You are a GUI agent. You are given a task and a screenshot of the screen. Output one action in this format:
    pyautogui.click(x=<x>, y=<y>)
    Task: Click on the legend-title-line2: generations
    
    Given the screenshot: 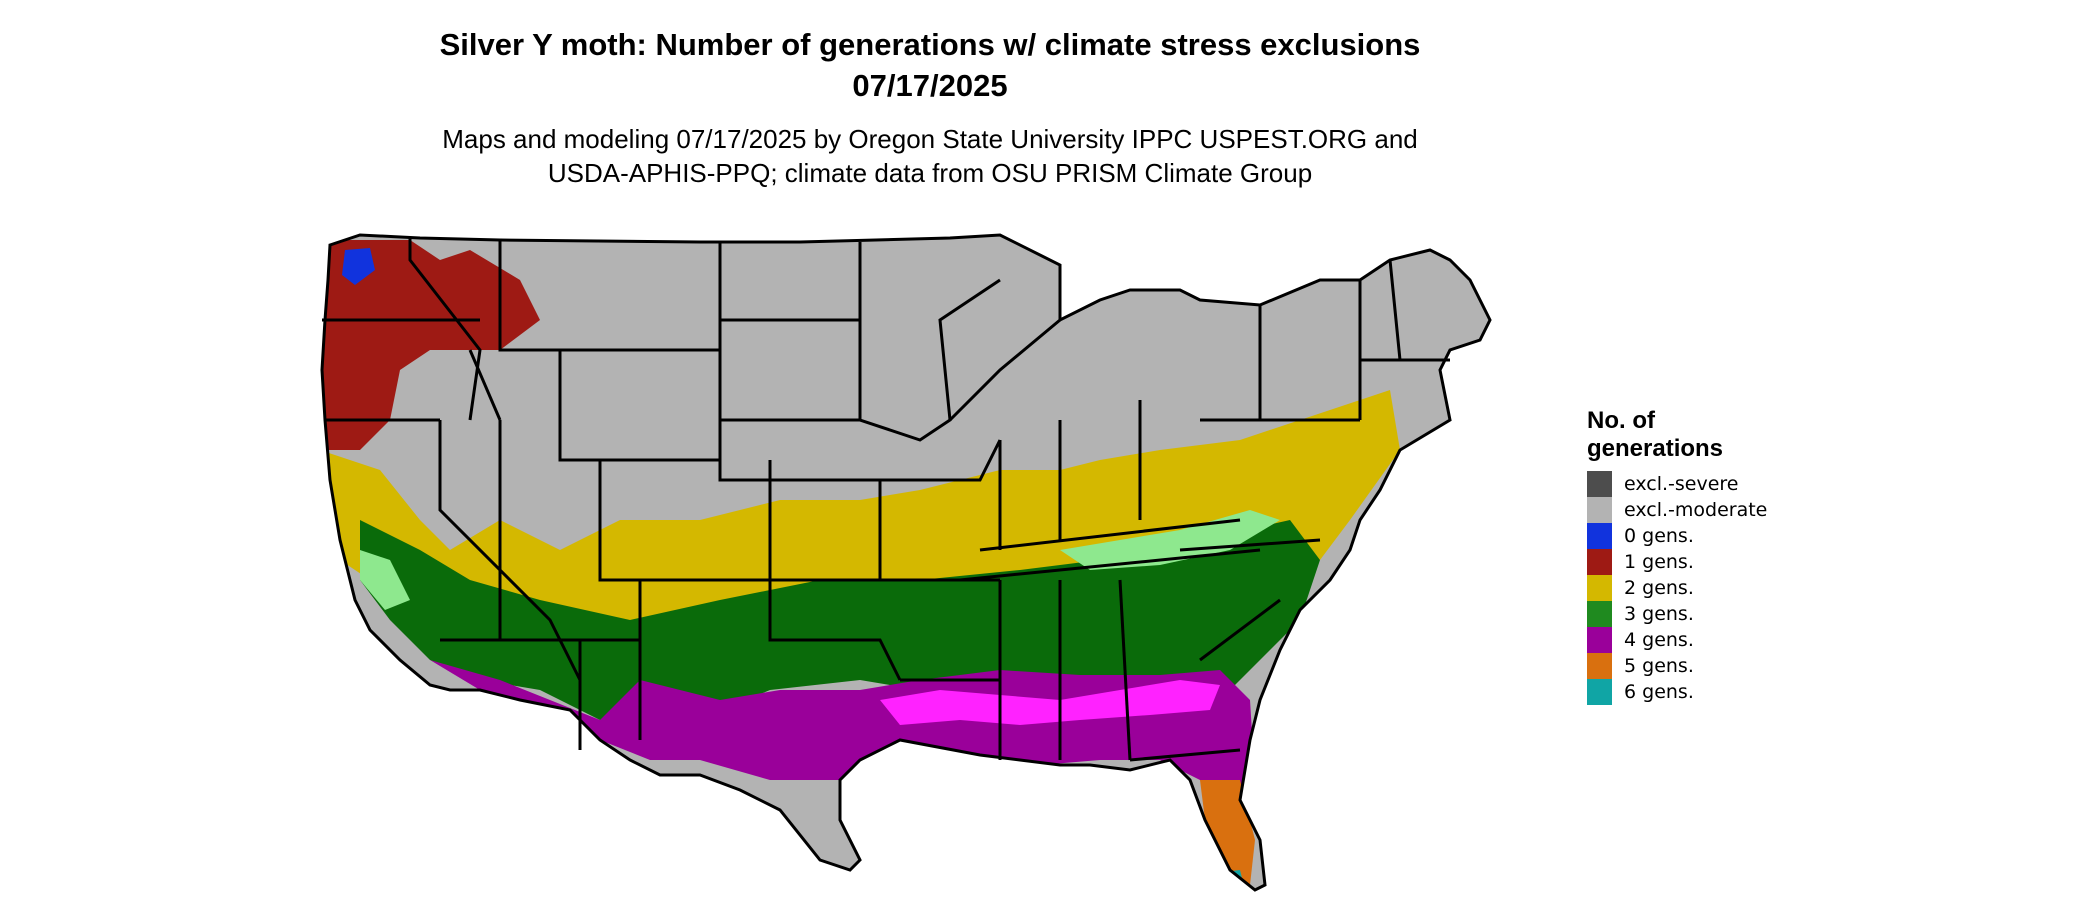 What is the action you would take?
    pyautogui.click(x=1655, y=448)
    